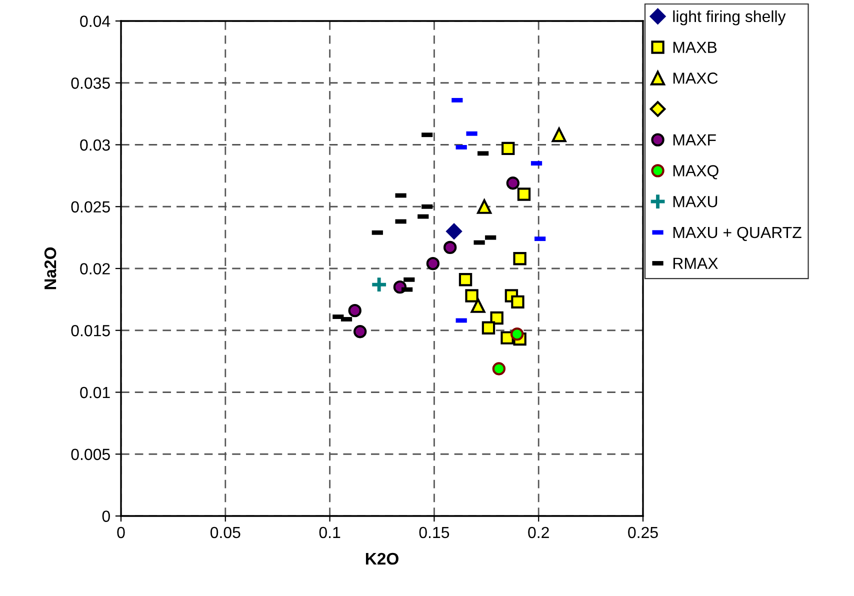 The width and height of the screenshot is (854, 596). What do you see at coordinates (95, 21) in the screenshot?
I see `y-tick-label: 0.04` at bounding box center [95, 21].